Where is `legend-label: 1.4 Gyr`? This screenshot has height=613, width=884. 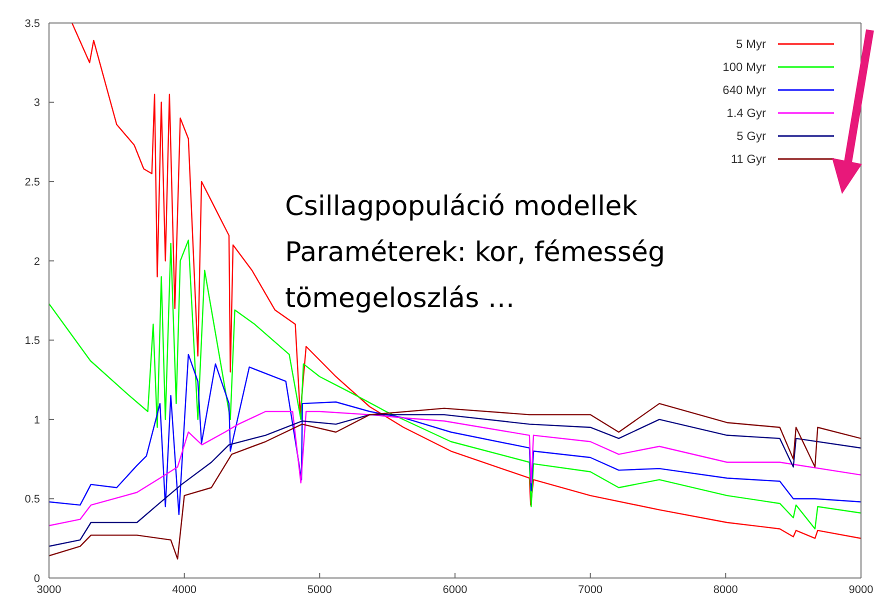 legend-label: 1.4 Gyr is located at coordinates (746, 113).